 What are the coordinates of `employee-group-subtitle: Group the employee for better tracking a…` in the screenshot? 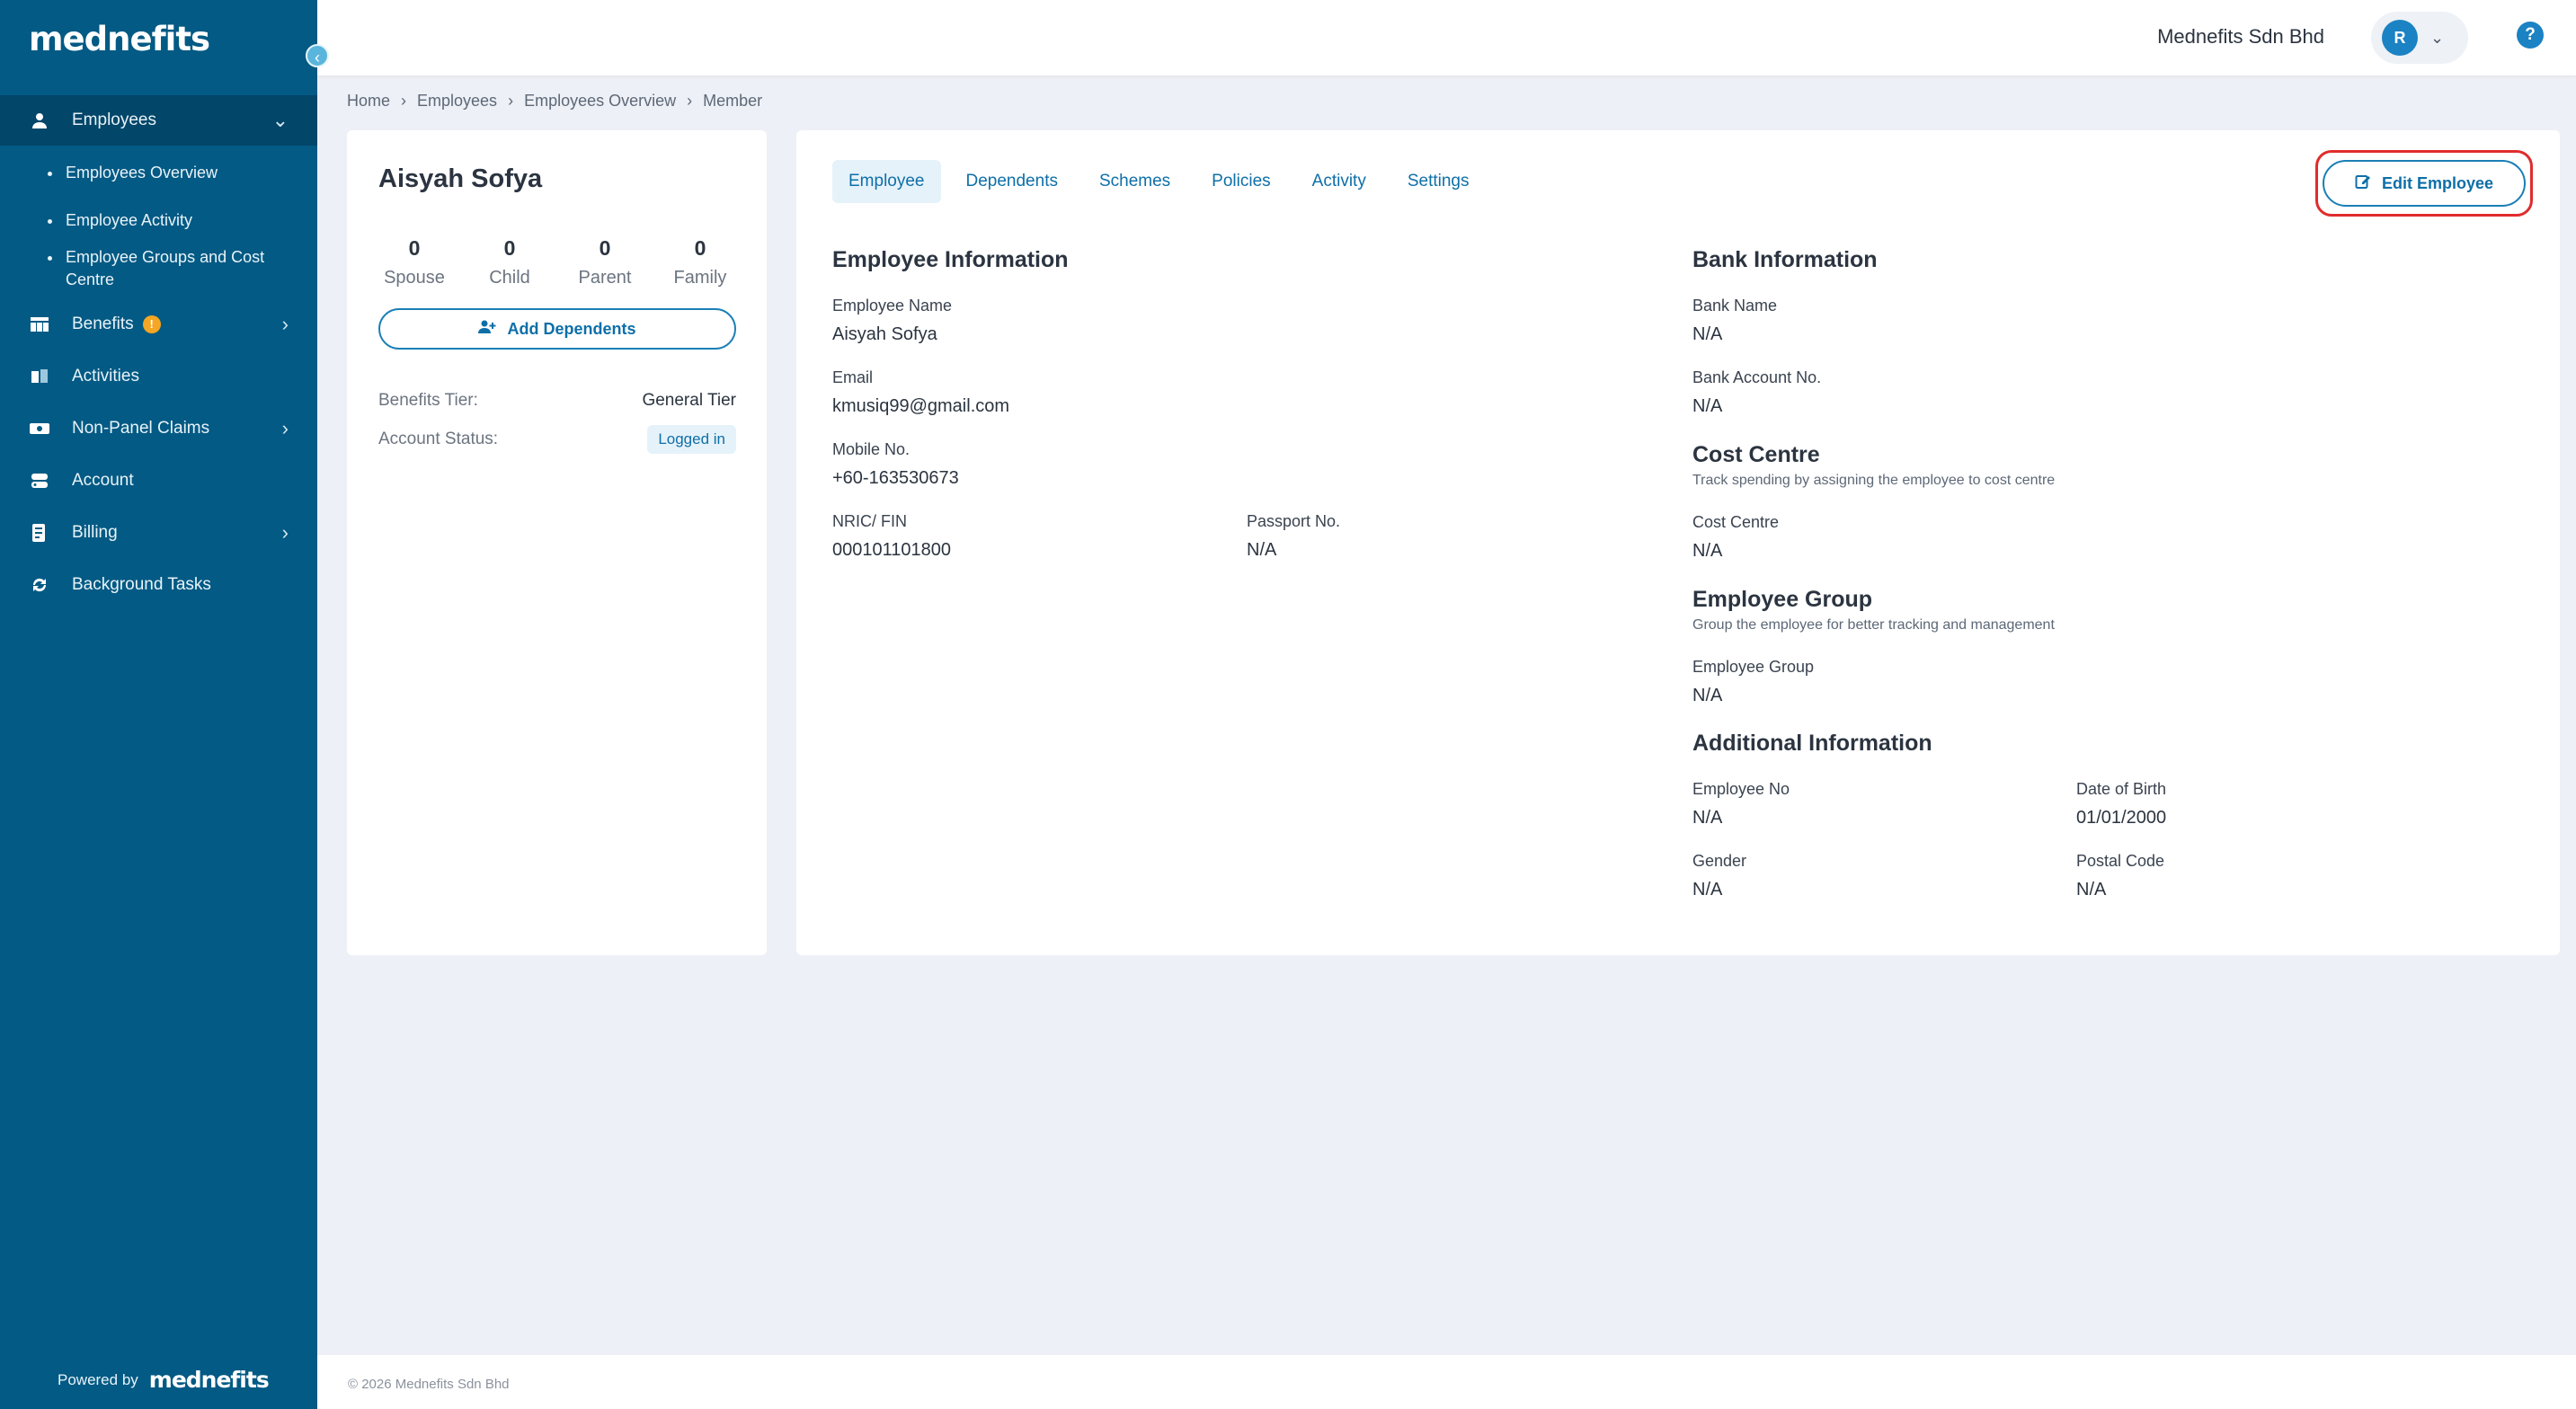 It's located at (1873, 625).